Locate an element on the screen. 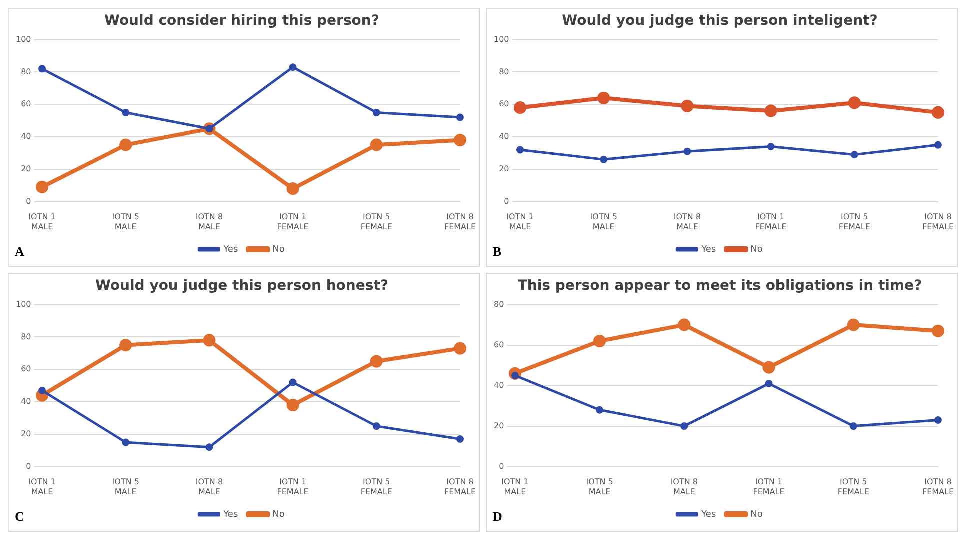 The width and height of the screenshot is (964, 540). text: C is located at coordinates (19, 517).